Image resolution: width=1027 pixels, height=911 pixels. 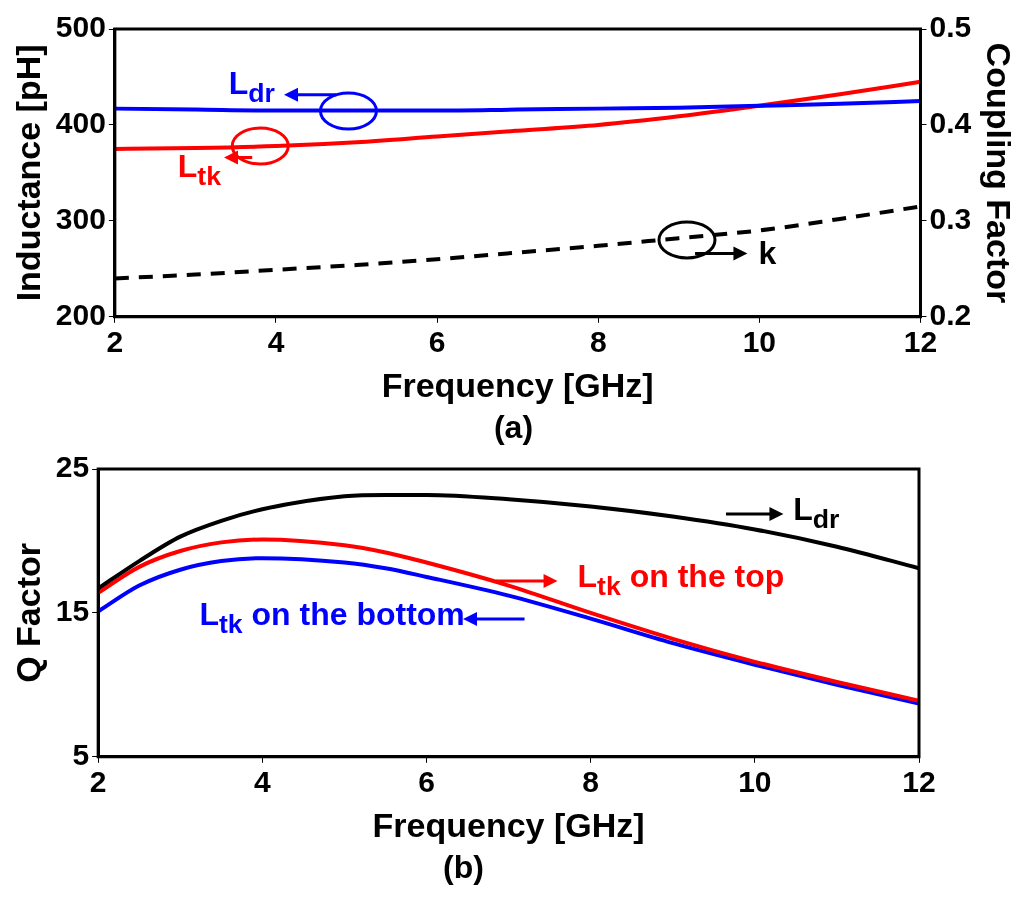 I want to click on y2-tick-label: 0.3, so click(x=950, y=219).